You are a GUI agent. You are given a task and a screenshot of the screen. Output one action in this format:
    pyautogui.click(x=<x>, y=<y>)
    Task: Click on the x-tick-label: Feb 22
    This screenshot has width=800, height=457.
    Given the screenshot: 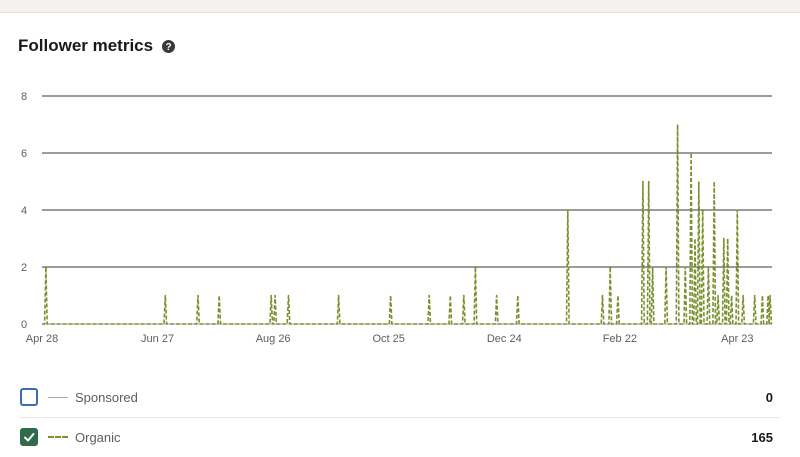 What is the action you would take?
    pyautogui.click(x=620, y=339)
    